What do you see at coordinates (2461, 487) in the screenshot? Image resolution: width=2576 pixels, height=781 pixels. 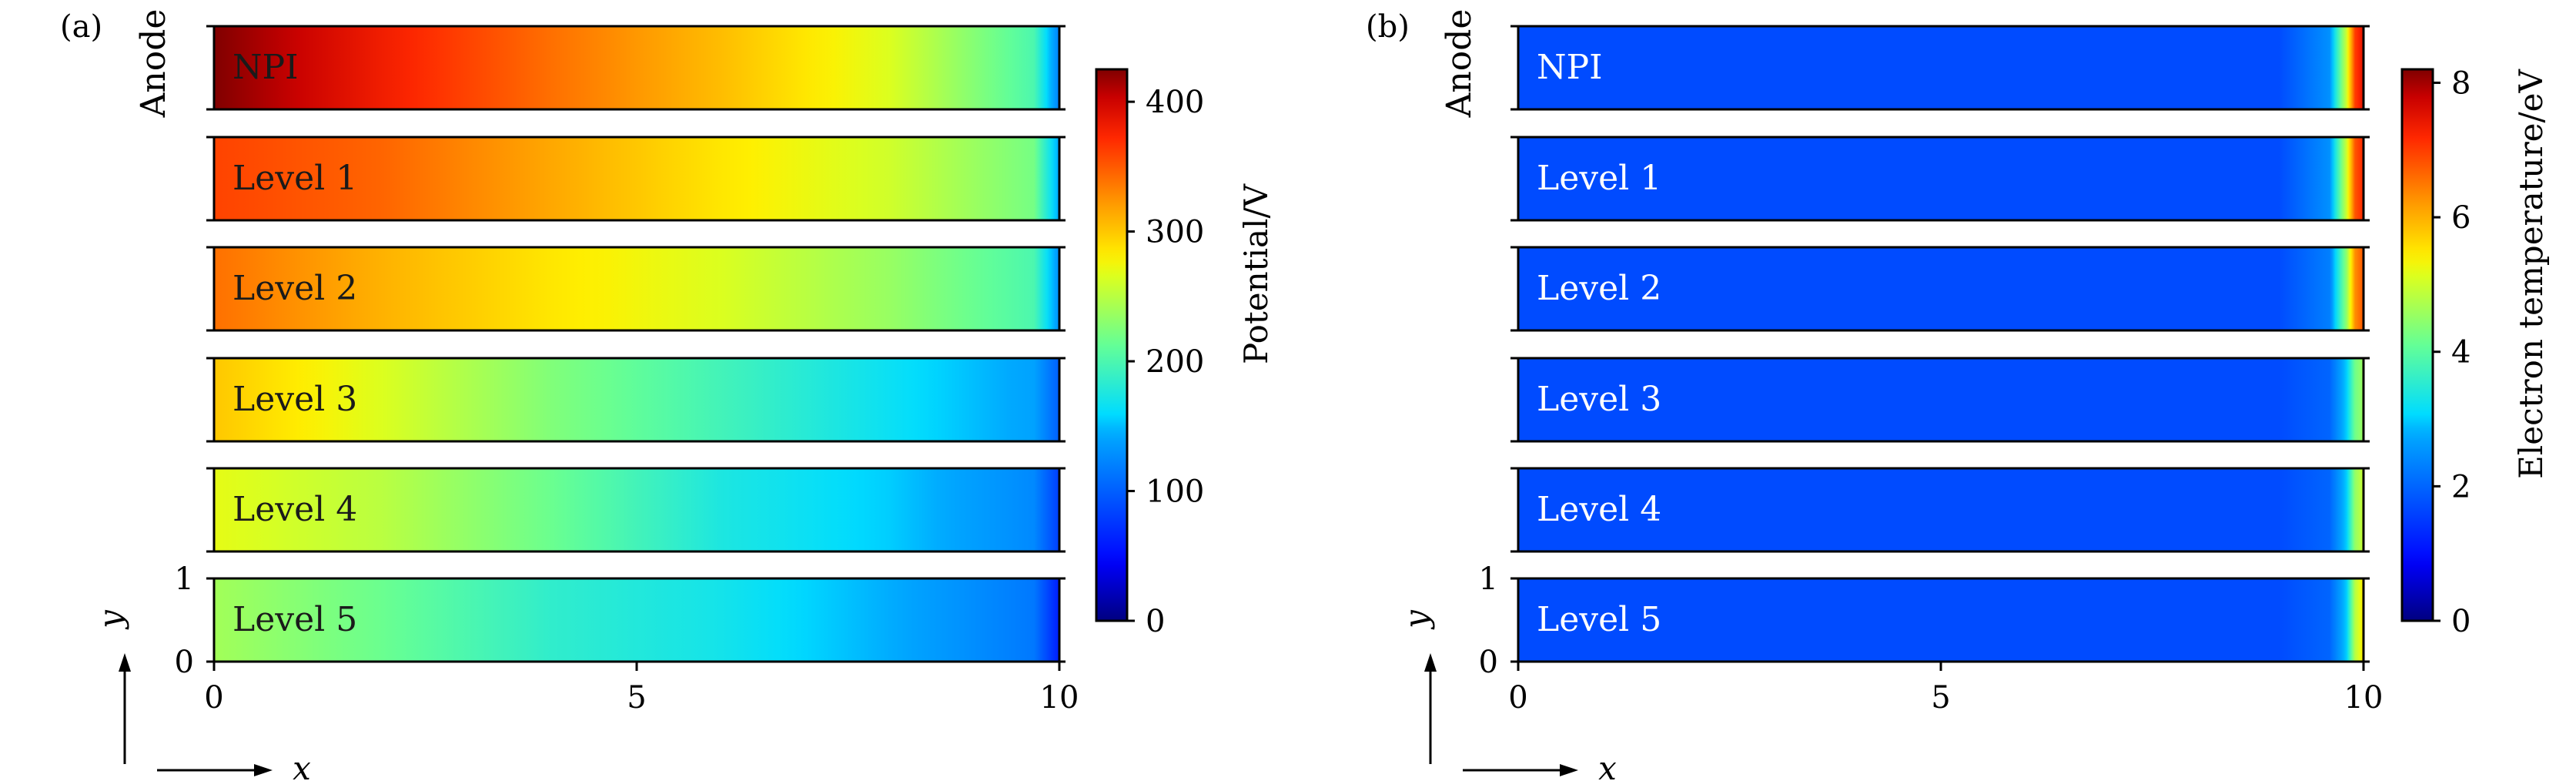 I see `colorbar-tick-label: 2` at bounding box center [2461, 487].